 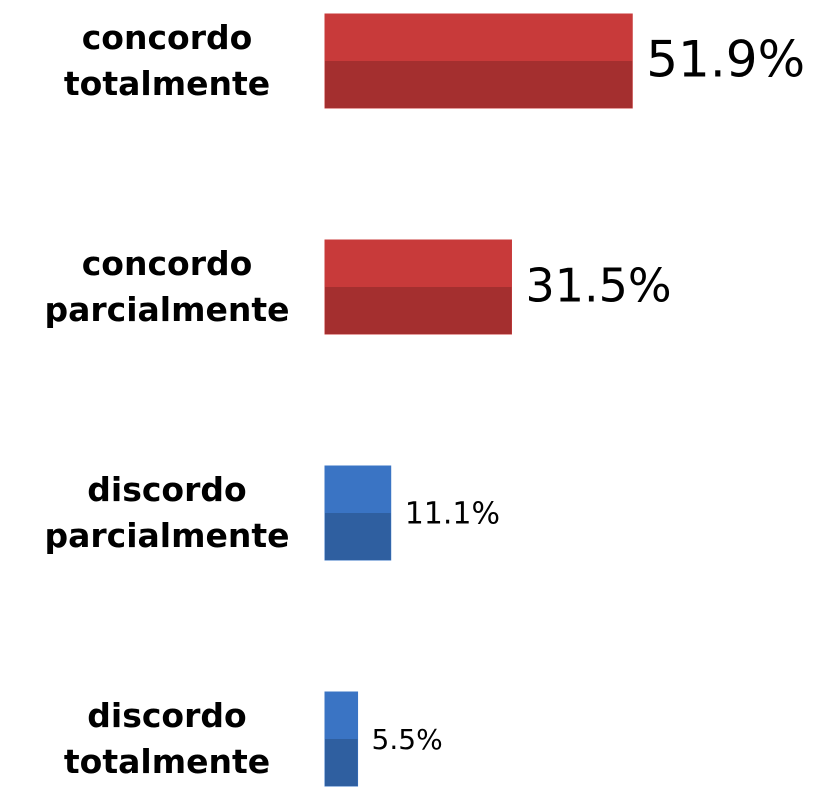 I want to click on category-label: discordo totalmente, so click(x=167, y=738).